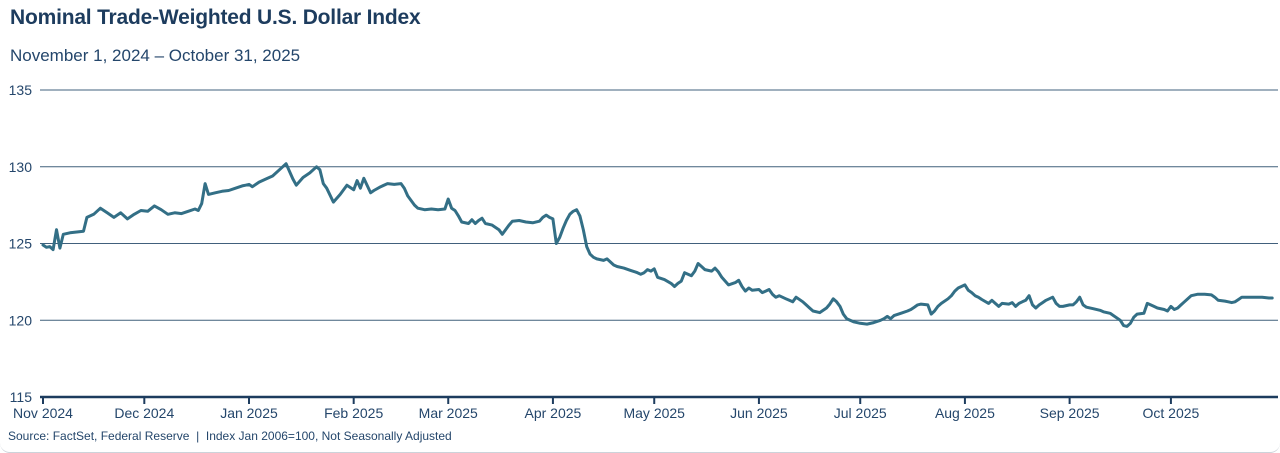  I want to click on y-tick-label: 135, so click(21, 90).